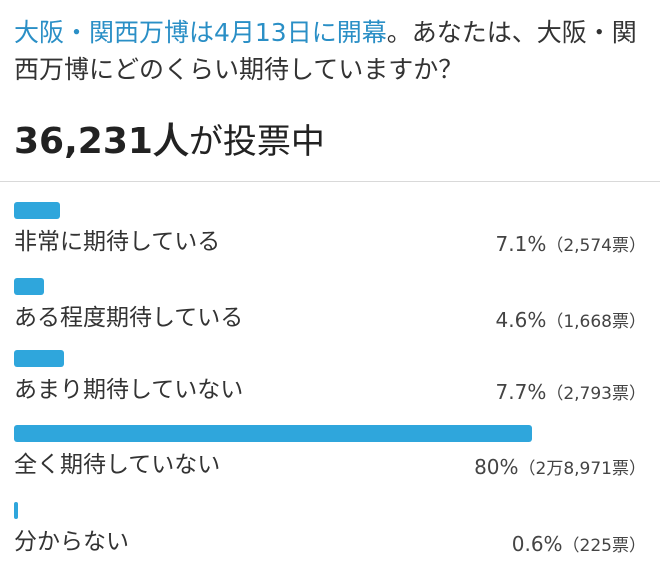 The width and height of the screenshot is (660, 577). I want to click on option-votes: （2万8,971票）, so click(582, 469).